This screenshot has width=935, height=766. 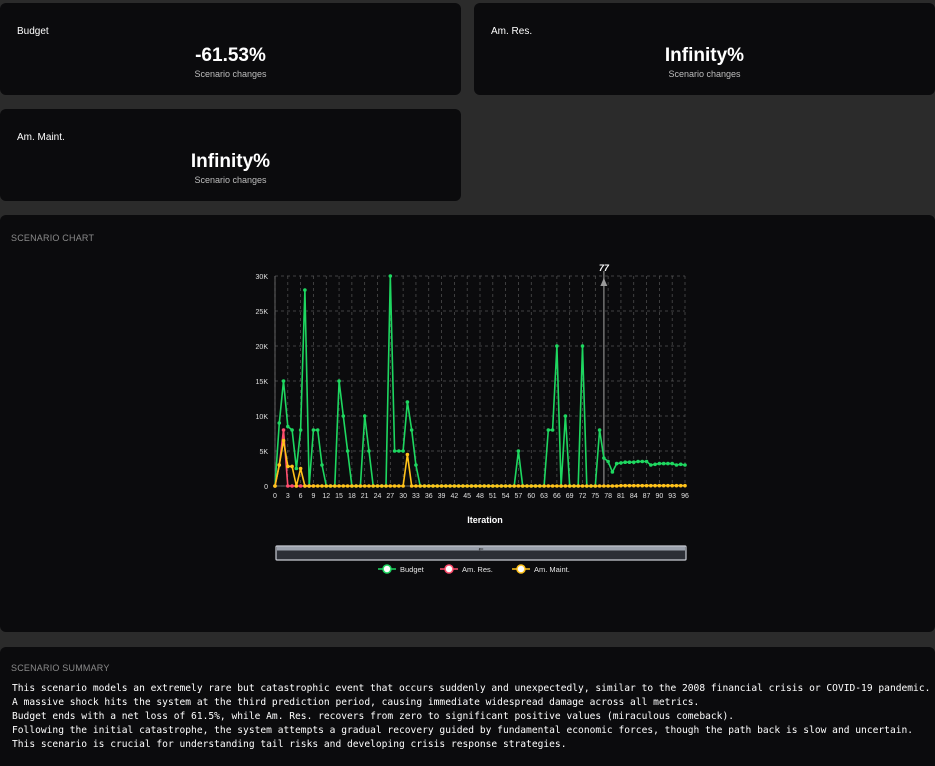 What do you see at coordinates (493, 496) in the screenshot?
I see `x-tick-label: 51` at bounding box center [493, 496].